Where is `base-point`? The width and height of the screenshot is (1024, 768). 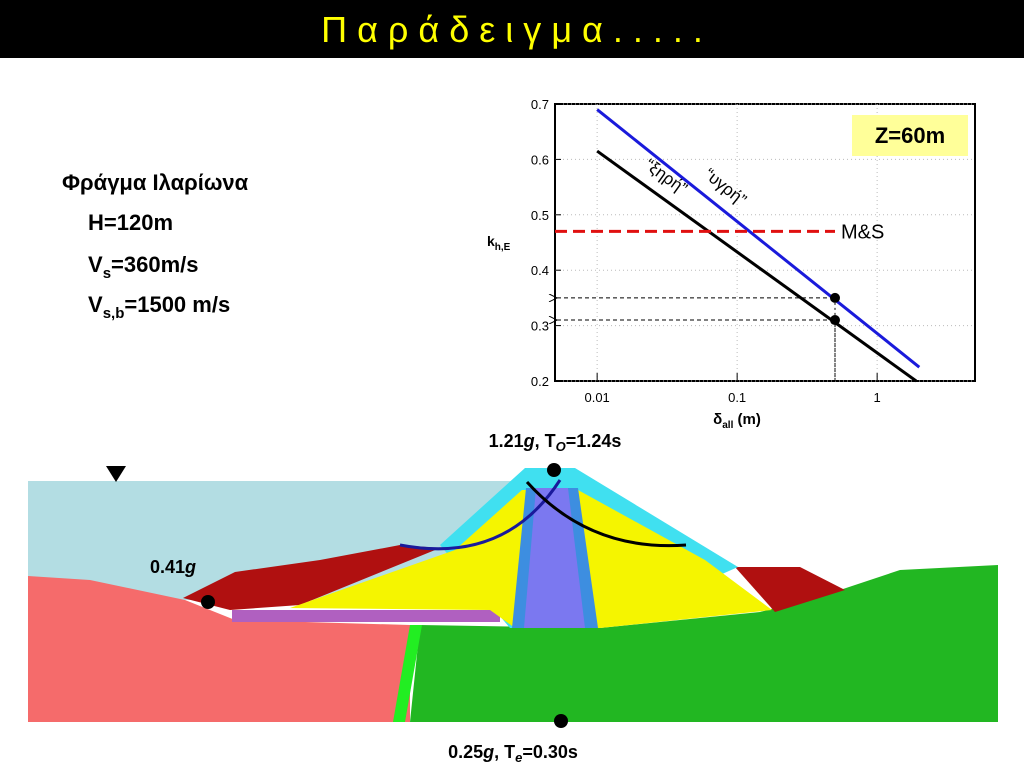 base-point is located at coordinates (561, 721).